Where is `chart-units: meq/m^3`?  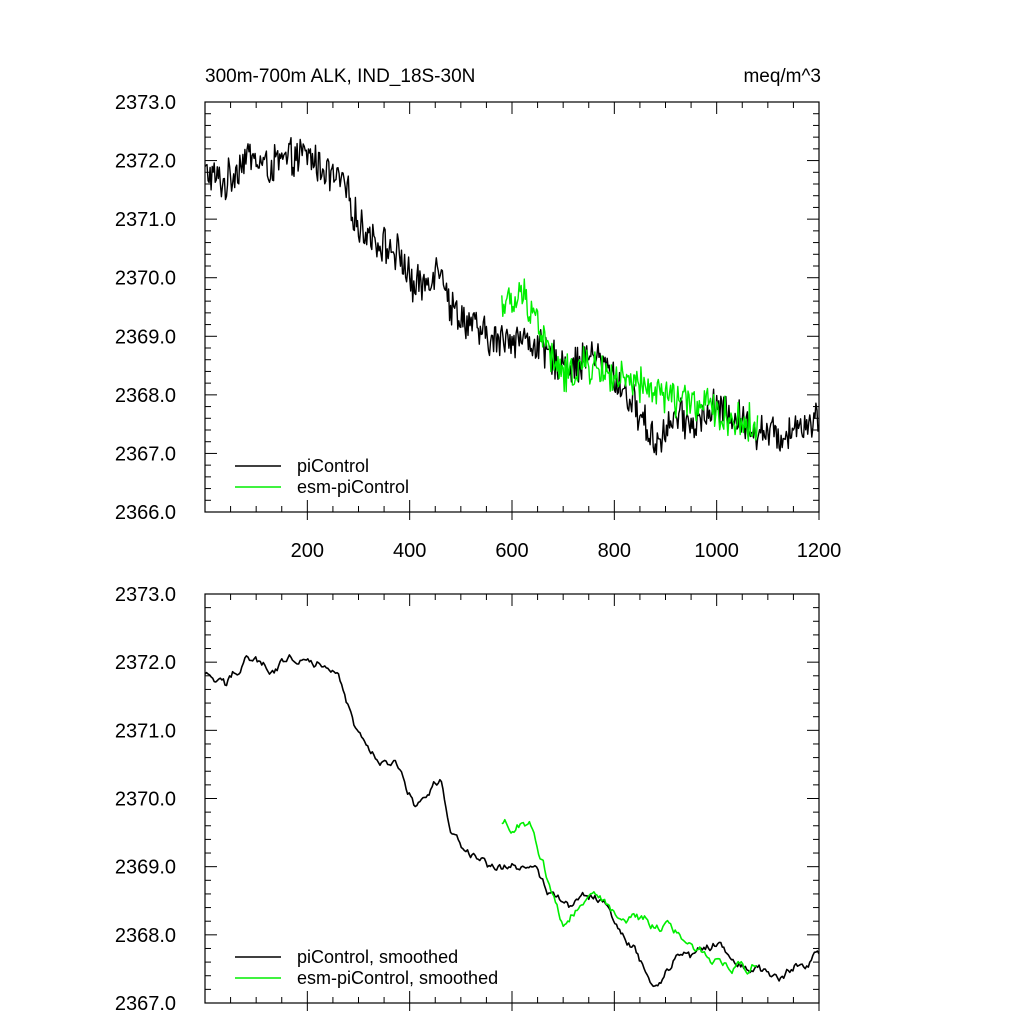 chart-units: meq/m^3 is located at coordinates (782, 76).